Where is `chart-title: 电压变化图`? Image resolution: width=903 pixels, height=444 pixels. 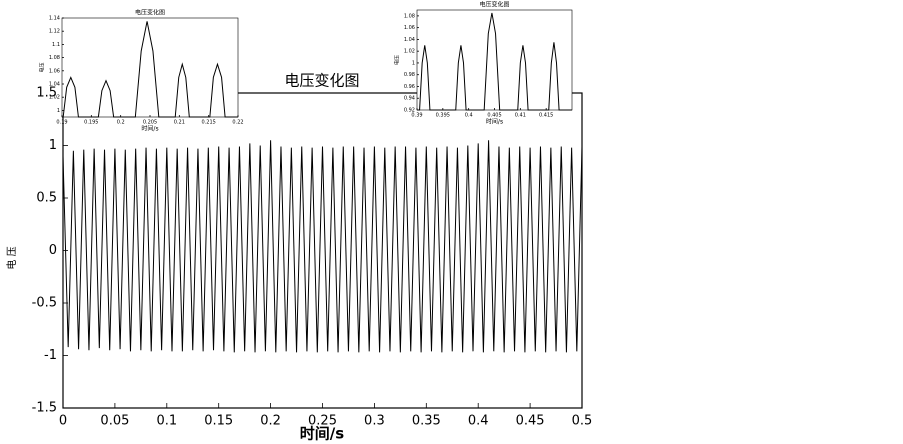 chart-title: 电压变化图 is located at coordinates (321, 81).